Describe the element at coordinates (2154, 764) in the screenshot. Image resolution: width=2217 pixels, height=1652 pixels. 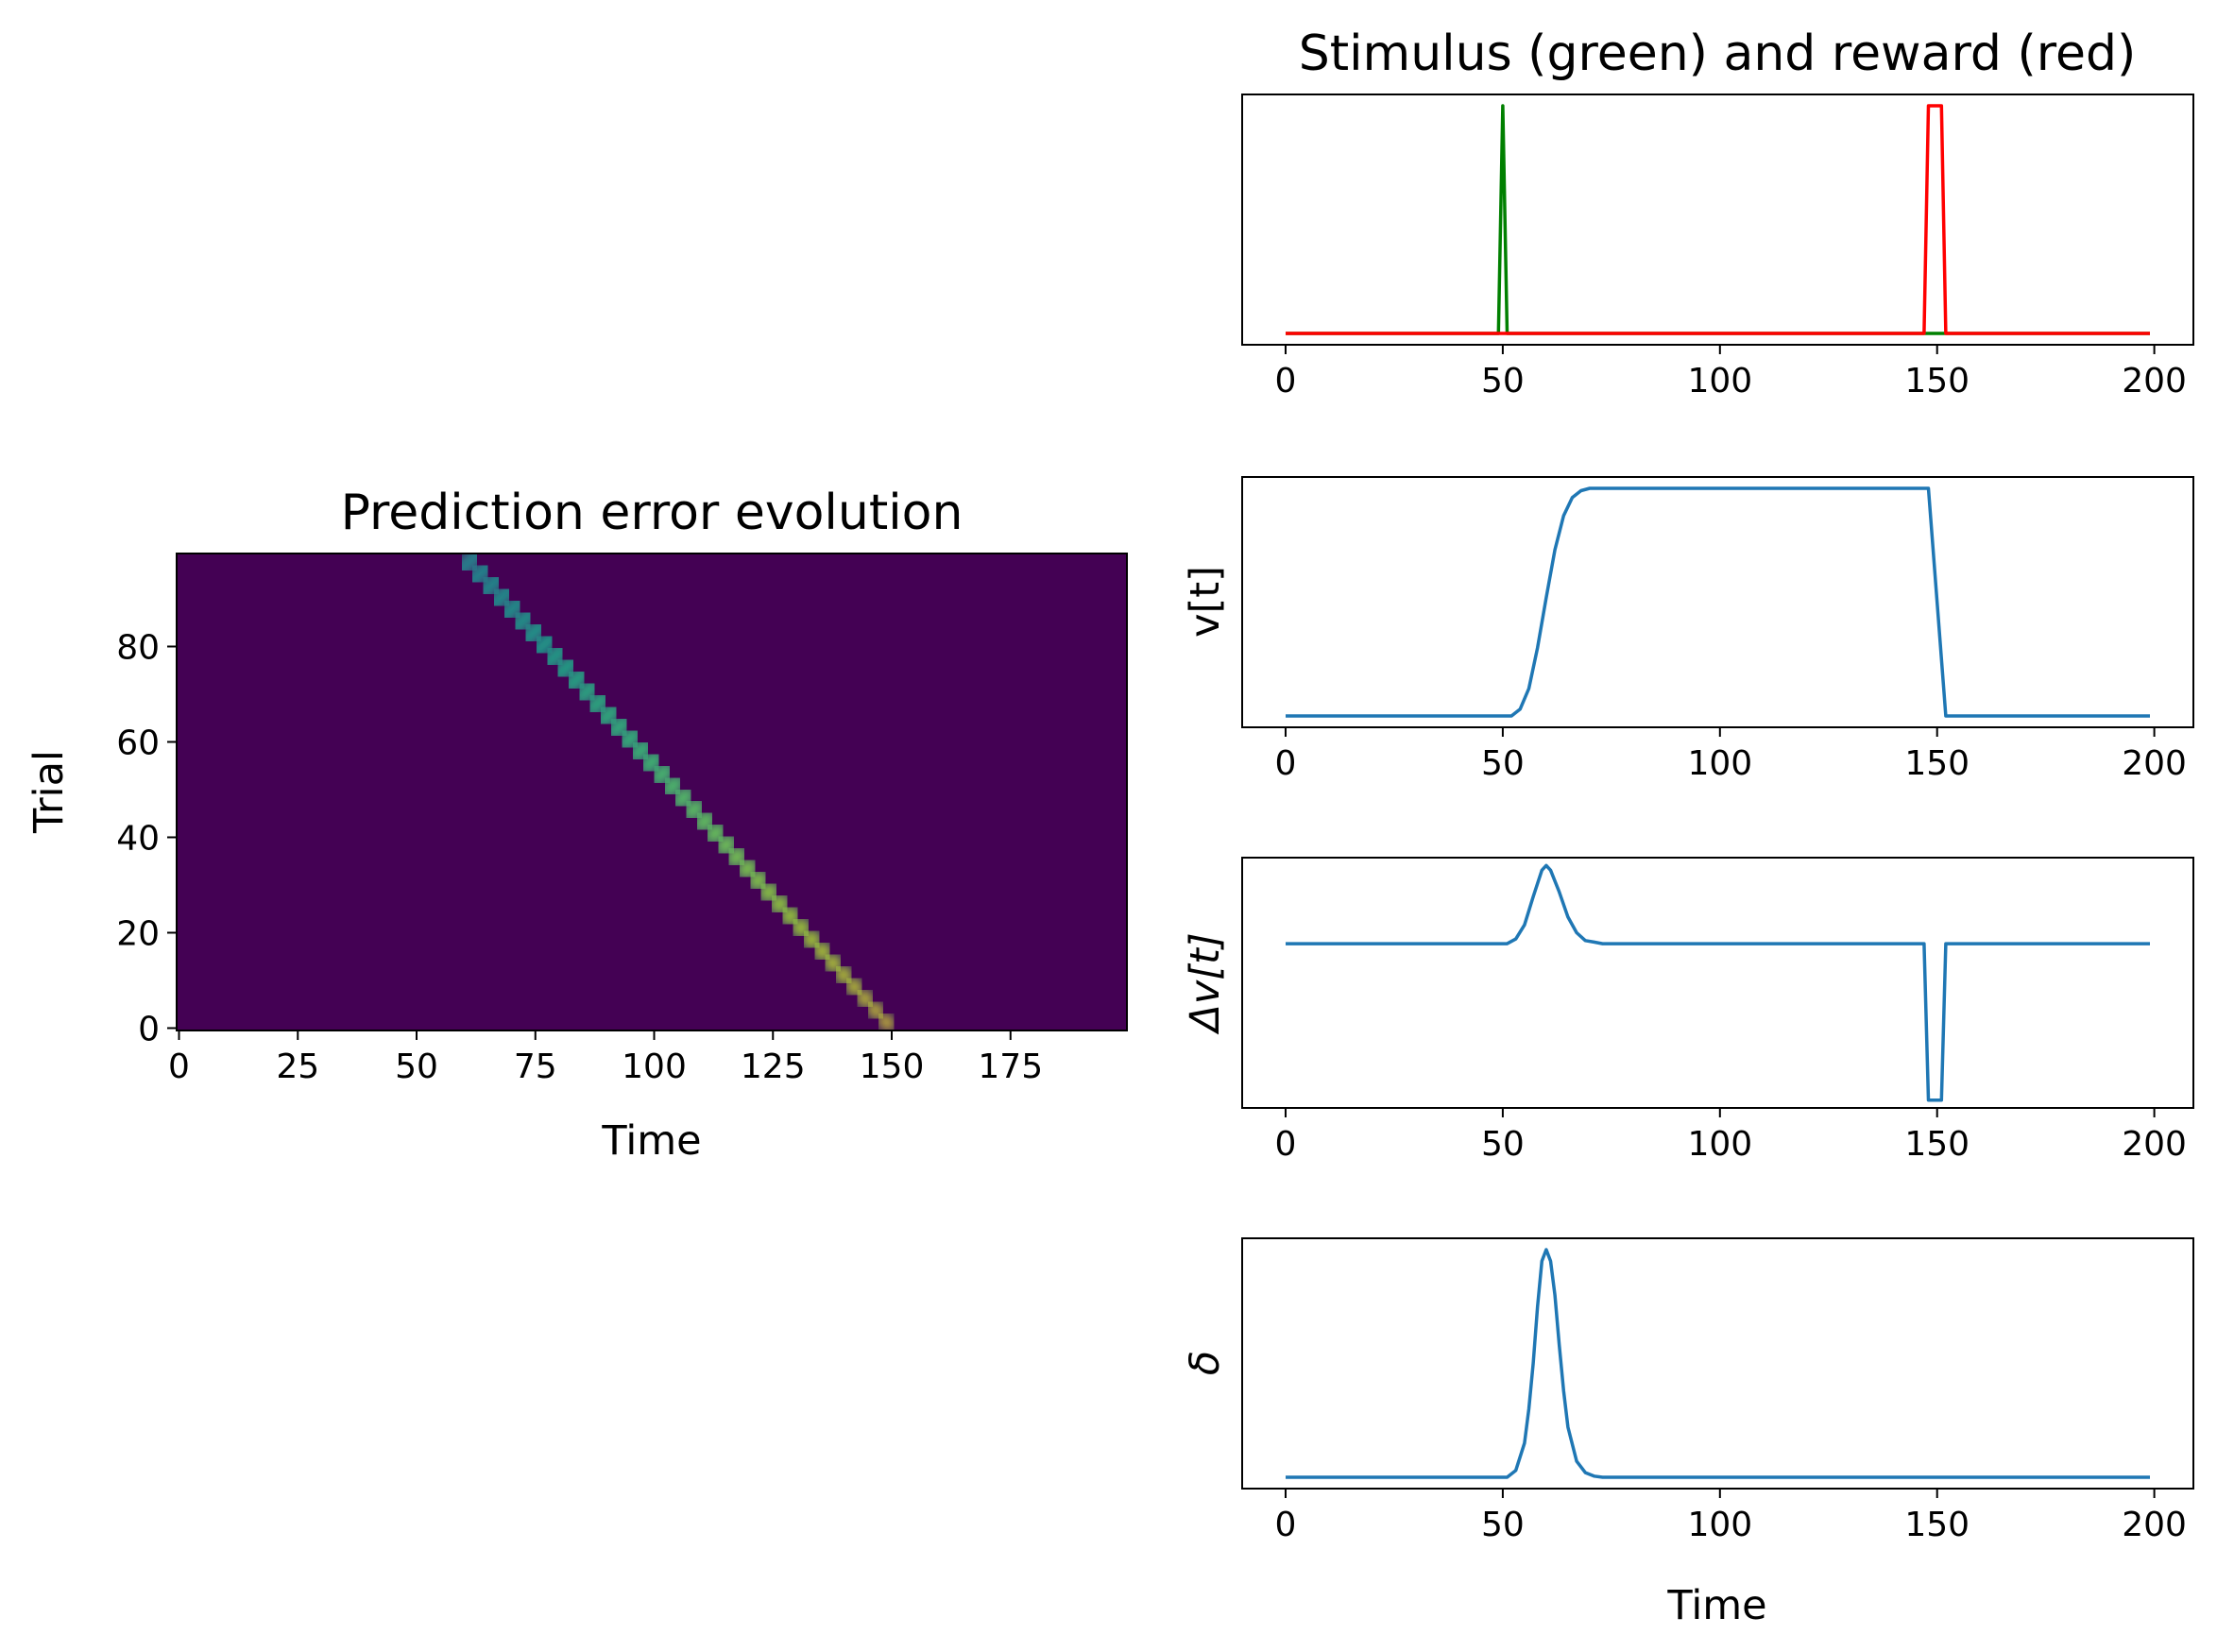
I see `value-x-tick-label: 200` at that location.